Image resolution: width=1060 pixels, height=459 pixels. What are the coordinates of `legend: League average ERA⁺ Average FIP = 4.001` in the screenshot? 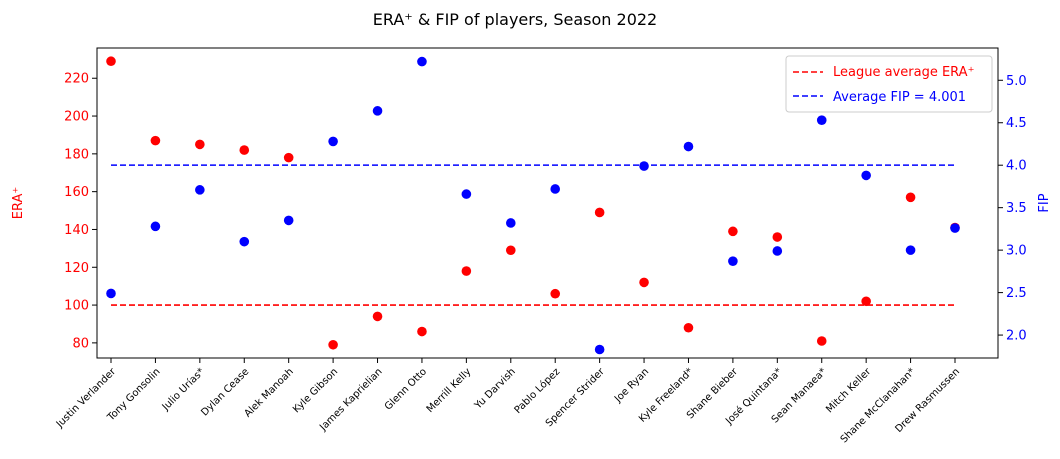 It's located at (889, 84).